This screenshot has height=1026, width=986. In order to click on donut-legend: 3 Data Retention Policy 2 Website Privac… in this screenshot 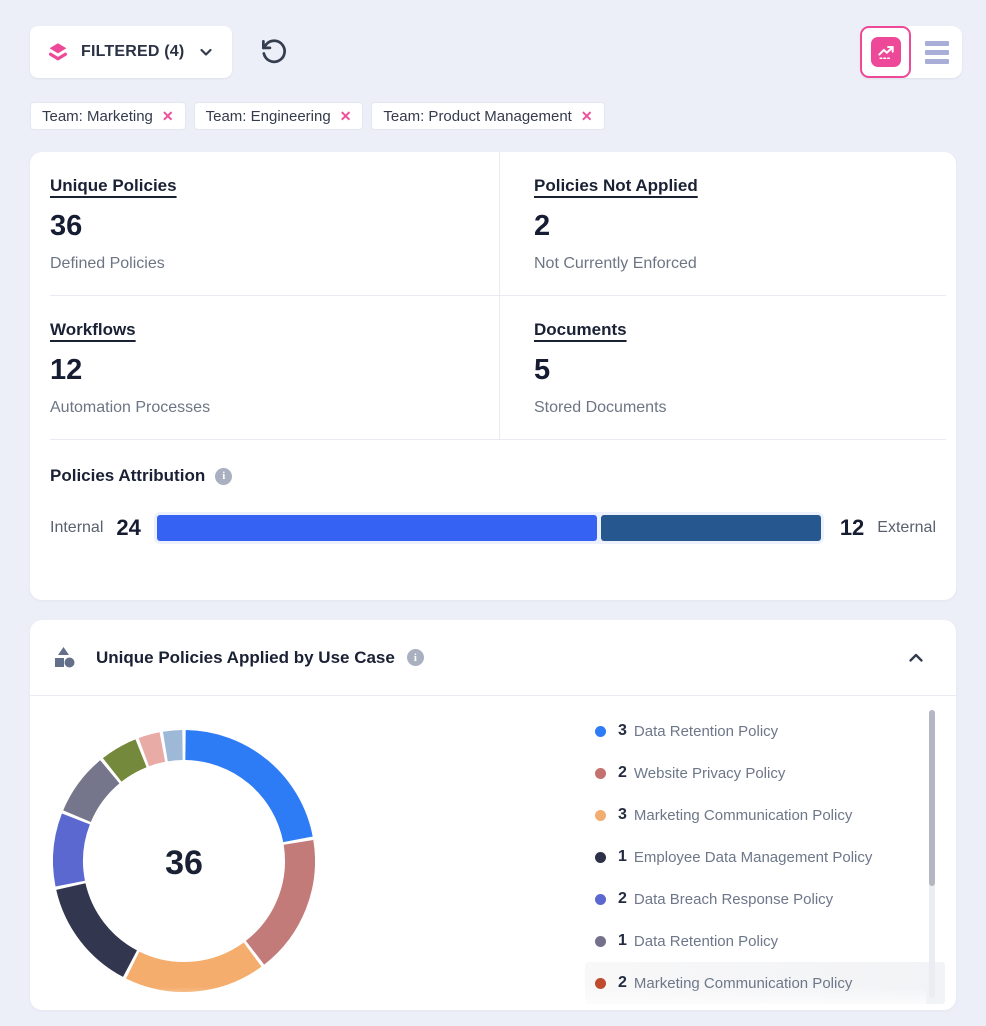, I will do `click(765, 857)`.